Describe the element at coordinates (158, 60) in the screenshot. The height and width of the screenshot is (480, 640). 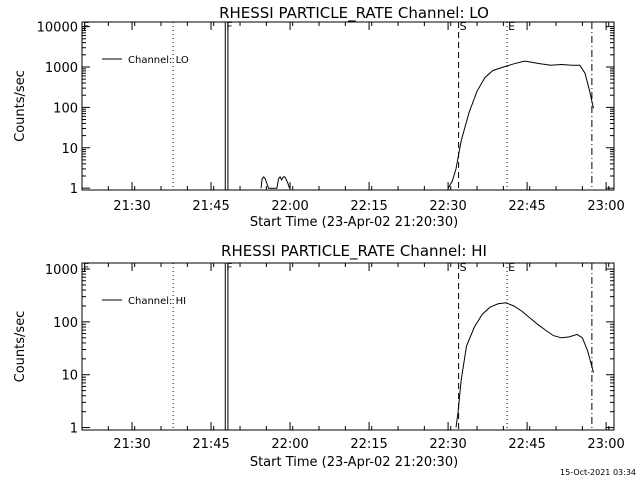
I see `legend-label: Channel: LO` at that location.